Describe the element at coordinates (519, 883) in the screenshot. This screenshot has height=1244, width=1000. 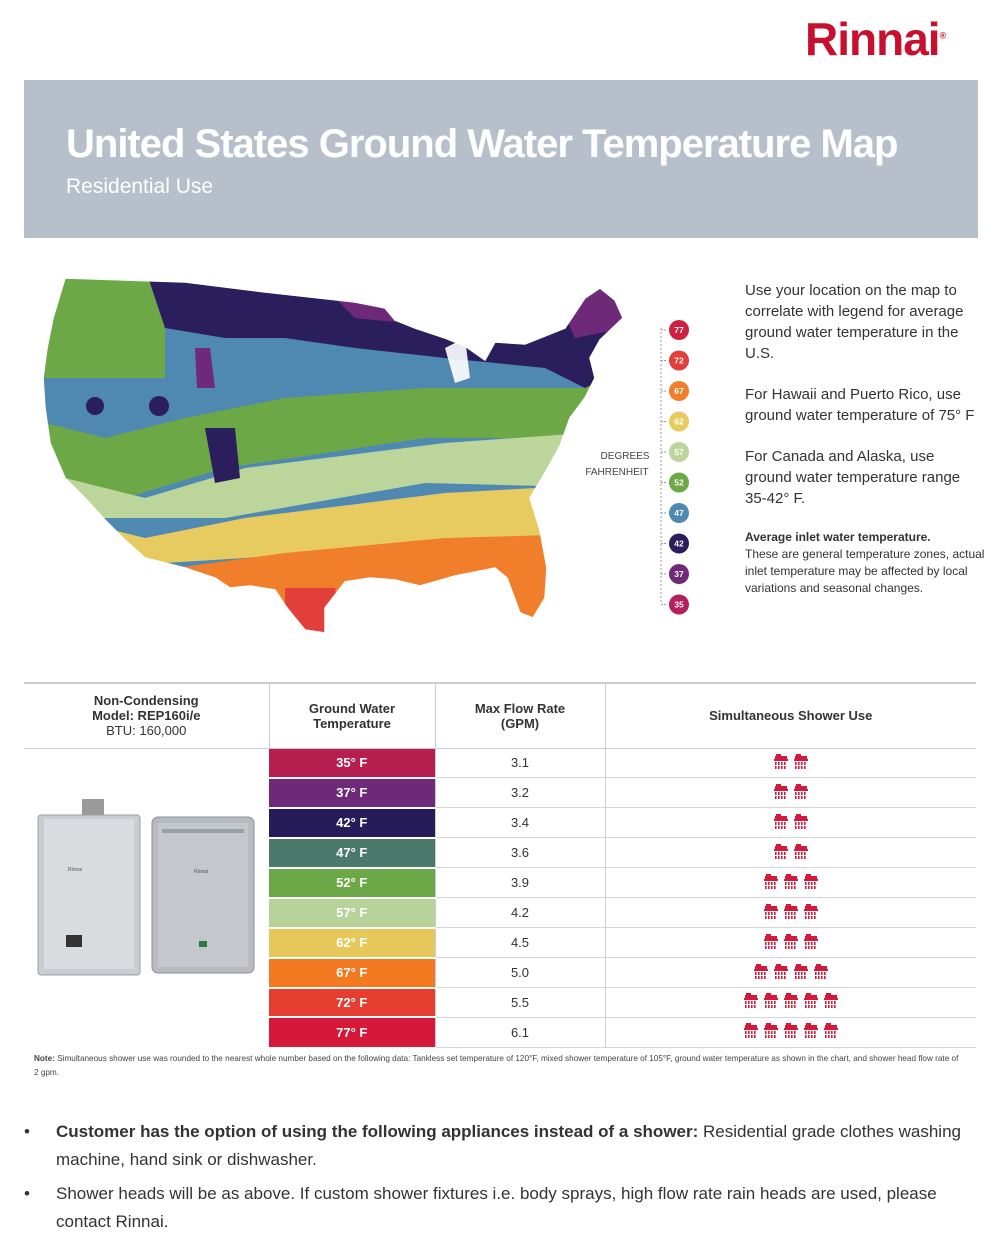
I see `flow-rate-cell: 3.9` at that location.